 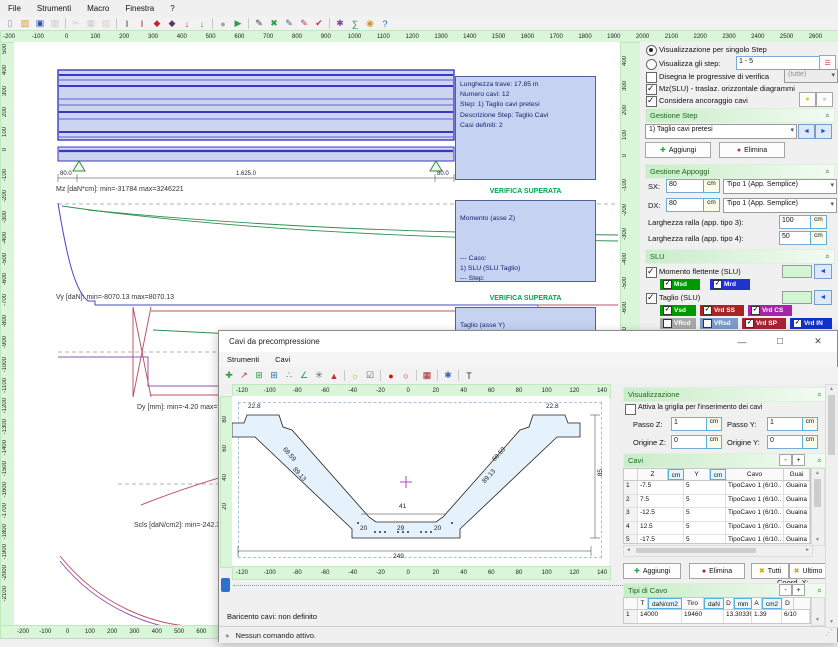 What do you see at coordinates (259, 23) in the screenshot?
I see `draw-tool-icon: ✎` at bounding box center [259, 23].